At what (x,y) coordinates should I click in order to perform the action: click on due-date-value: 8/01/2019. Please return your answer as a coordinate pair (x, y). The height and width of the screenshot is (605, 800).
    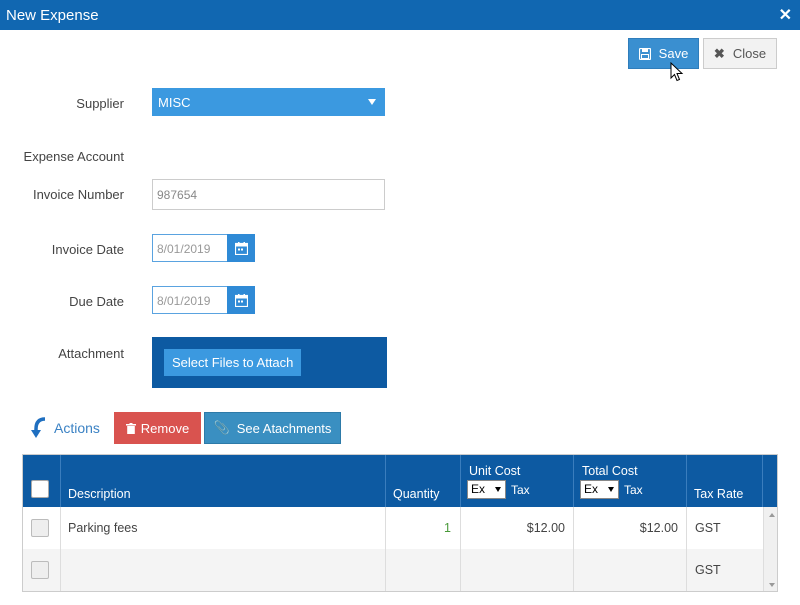
    Looking at the image, I should click on (184, 301).